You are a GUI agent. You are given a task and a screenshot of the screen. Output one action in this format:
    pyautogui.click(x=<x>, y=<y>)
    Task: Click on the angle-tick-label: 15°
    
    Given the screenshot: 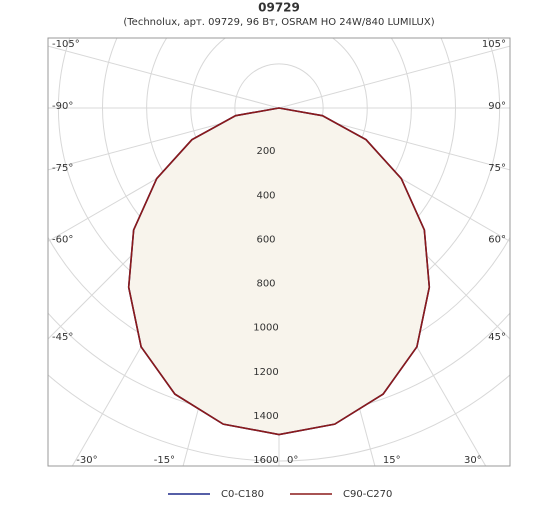 What is the action you would take?
    pyautogui.click(x=392, y=460)
    